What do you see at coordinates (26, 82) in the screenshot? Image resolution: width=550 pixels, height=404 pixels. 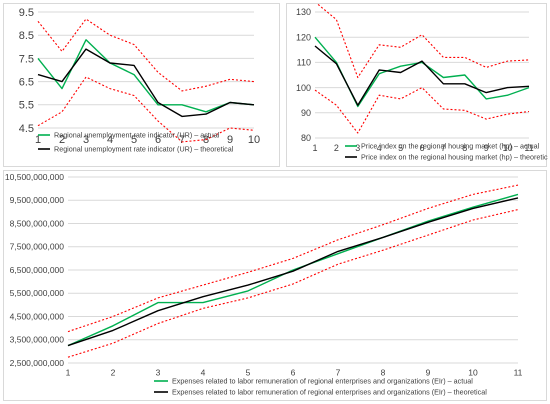 I see `y-tick-label: 6.5` at bounding box center [26, 82].